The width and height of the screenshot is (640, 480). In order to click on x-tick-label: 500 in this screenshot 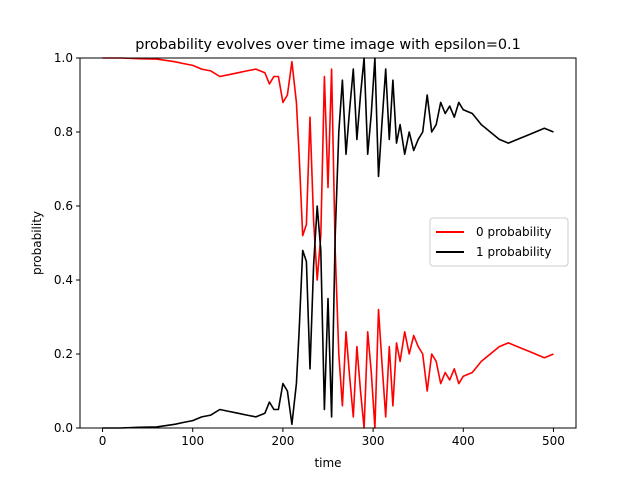, I will do `click(553, 441)`.